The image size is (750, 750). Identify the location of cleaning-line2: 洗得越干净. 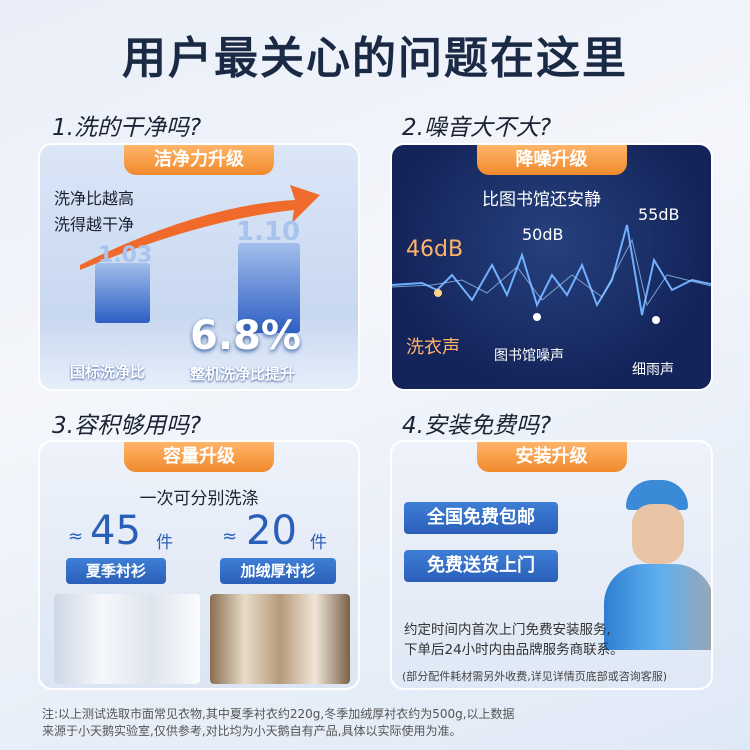
(94, 224).